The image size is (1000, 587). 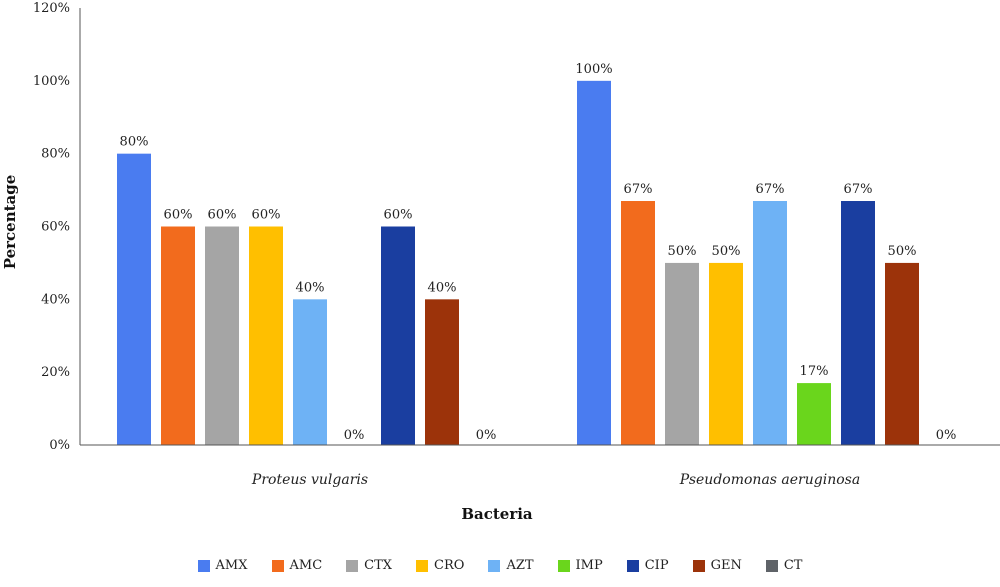 I want to click on y-tick-label: 100%, so click(x=51, y=81).